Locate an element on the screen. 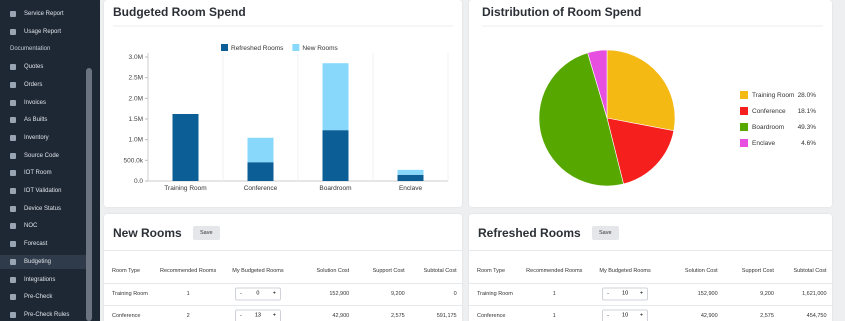  scrollbar is located at coordinates (89, 194).